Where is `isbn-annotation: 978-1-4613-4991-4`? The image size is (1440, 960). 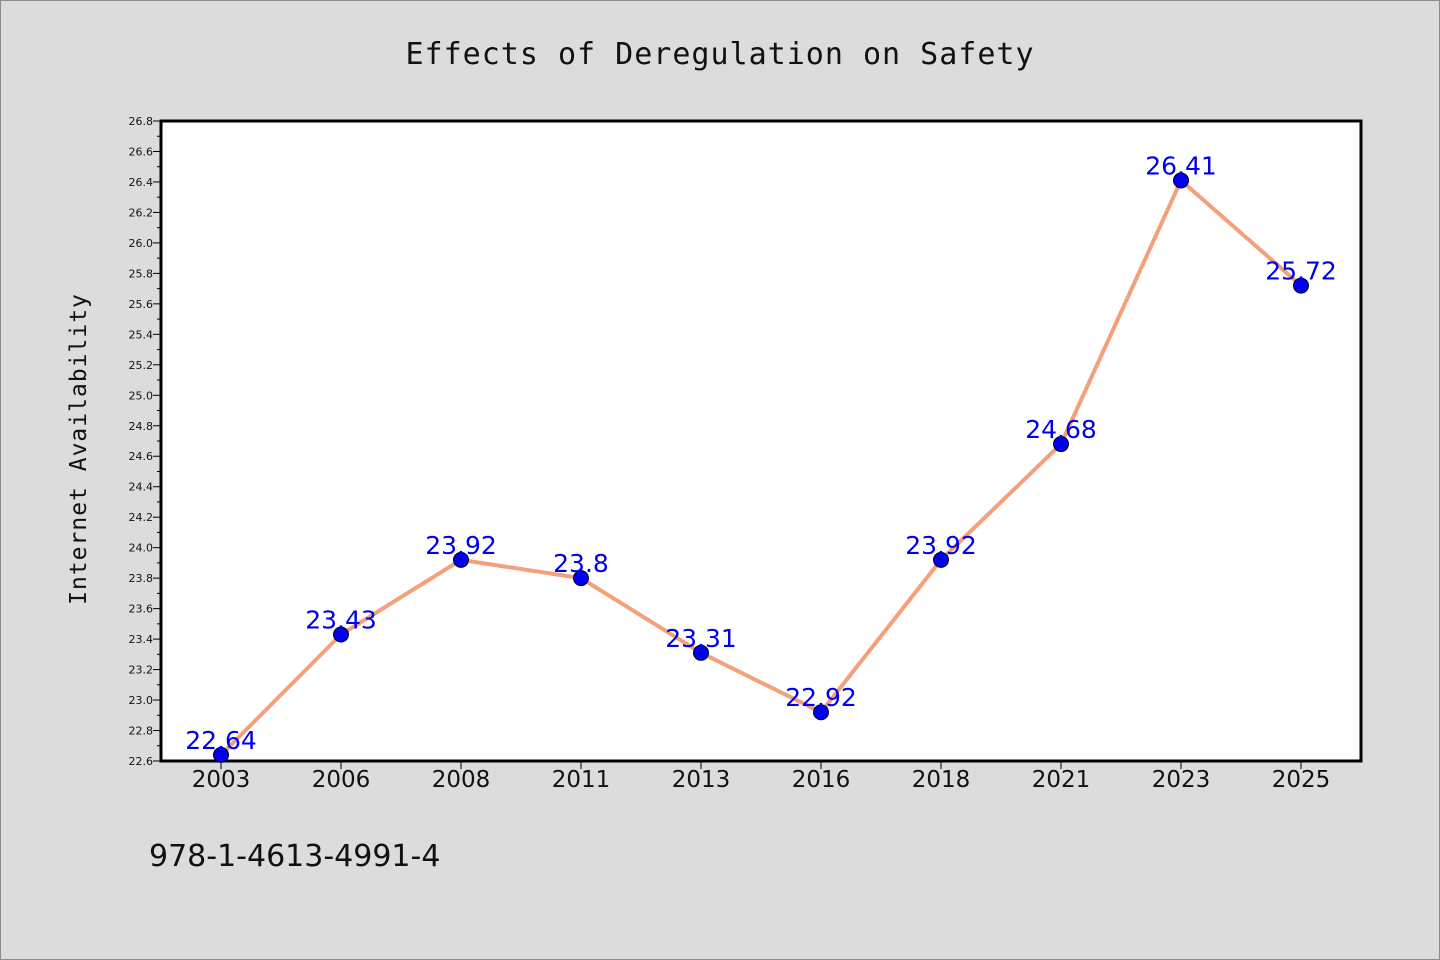 isbn-annotation: 978-1-4613-4991-4 is located at coordinates (294, 856).